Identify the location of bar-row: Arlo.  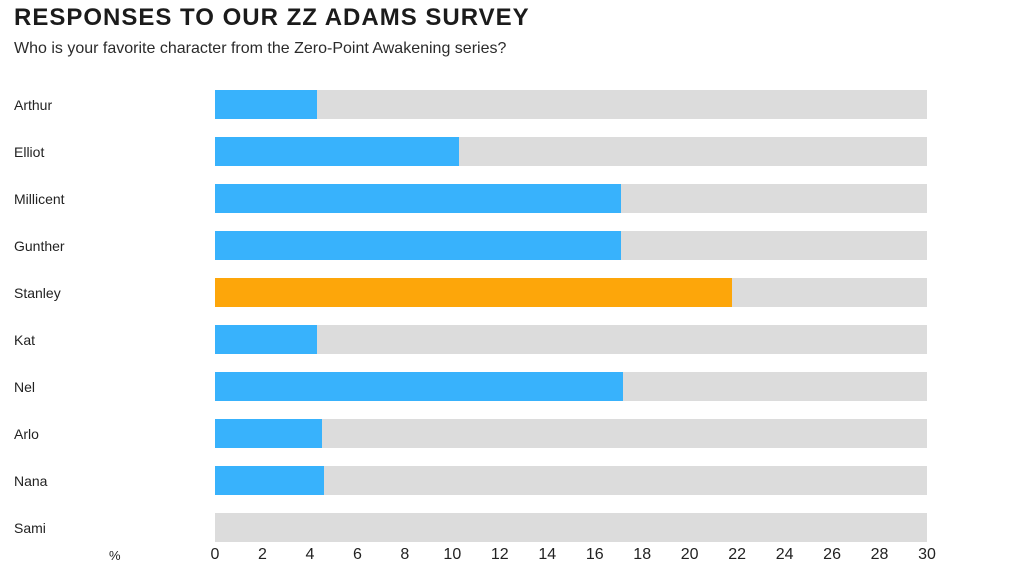
(512, 433).